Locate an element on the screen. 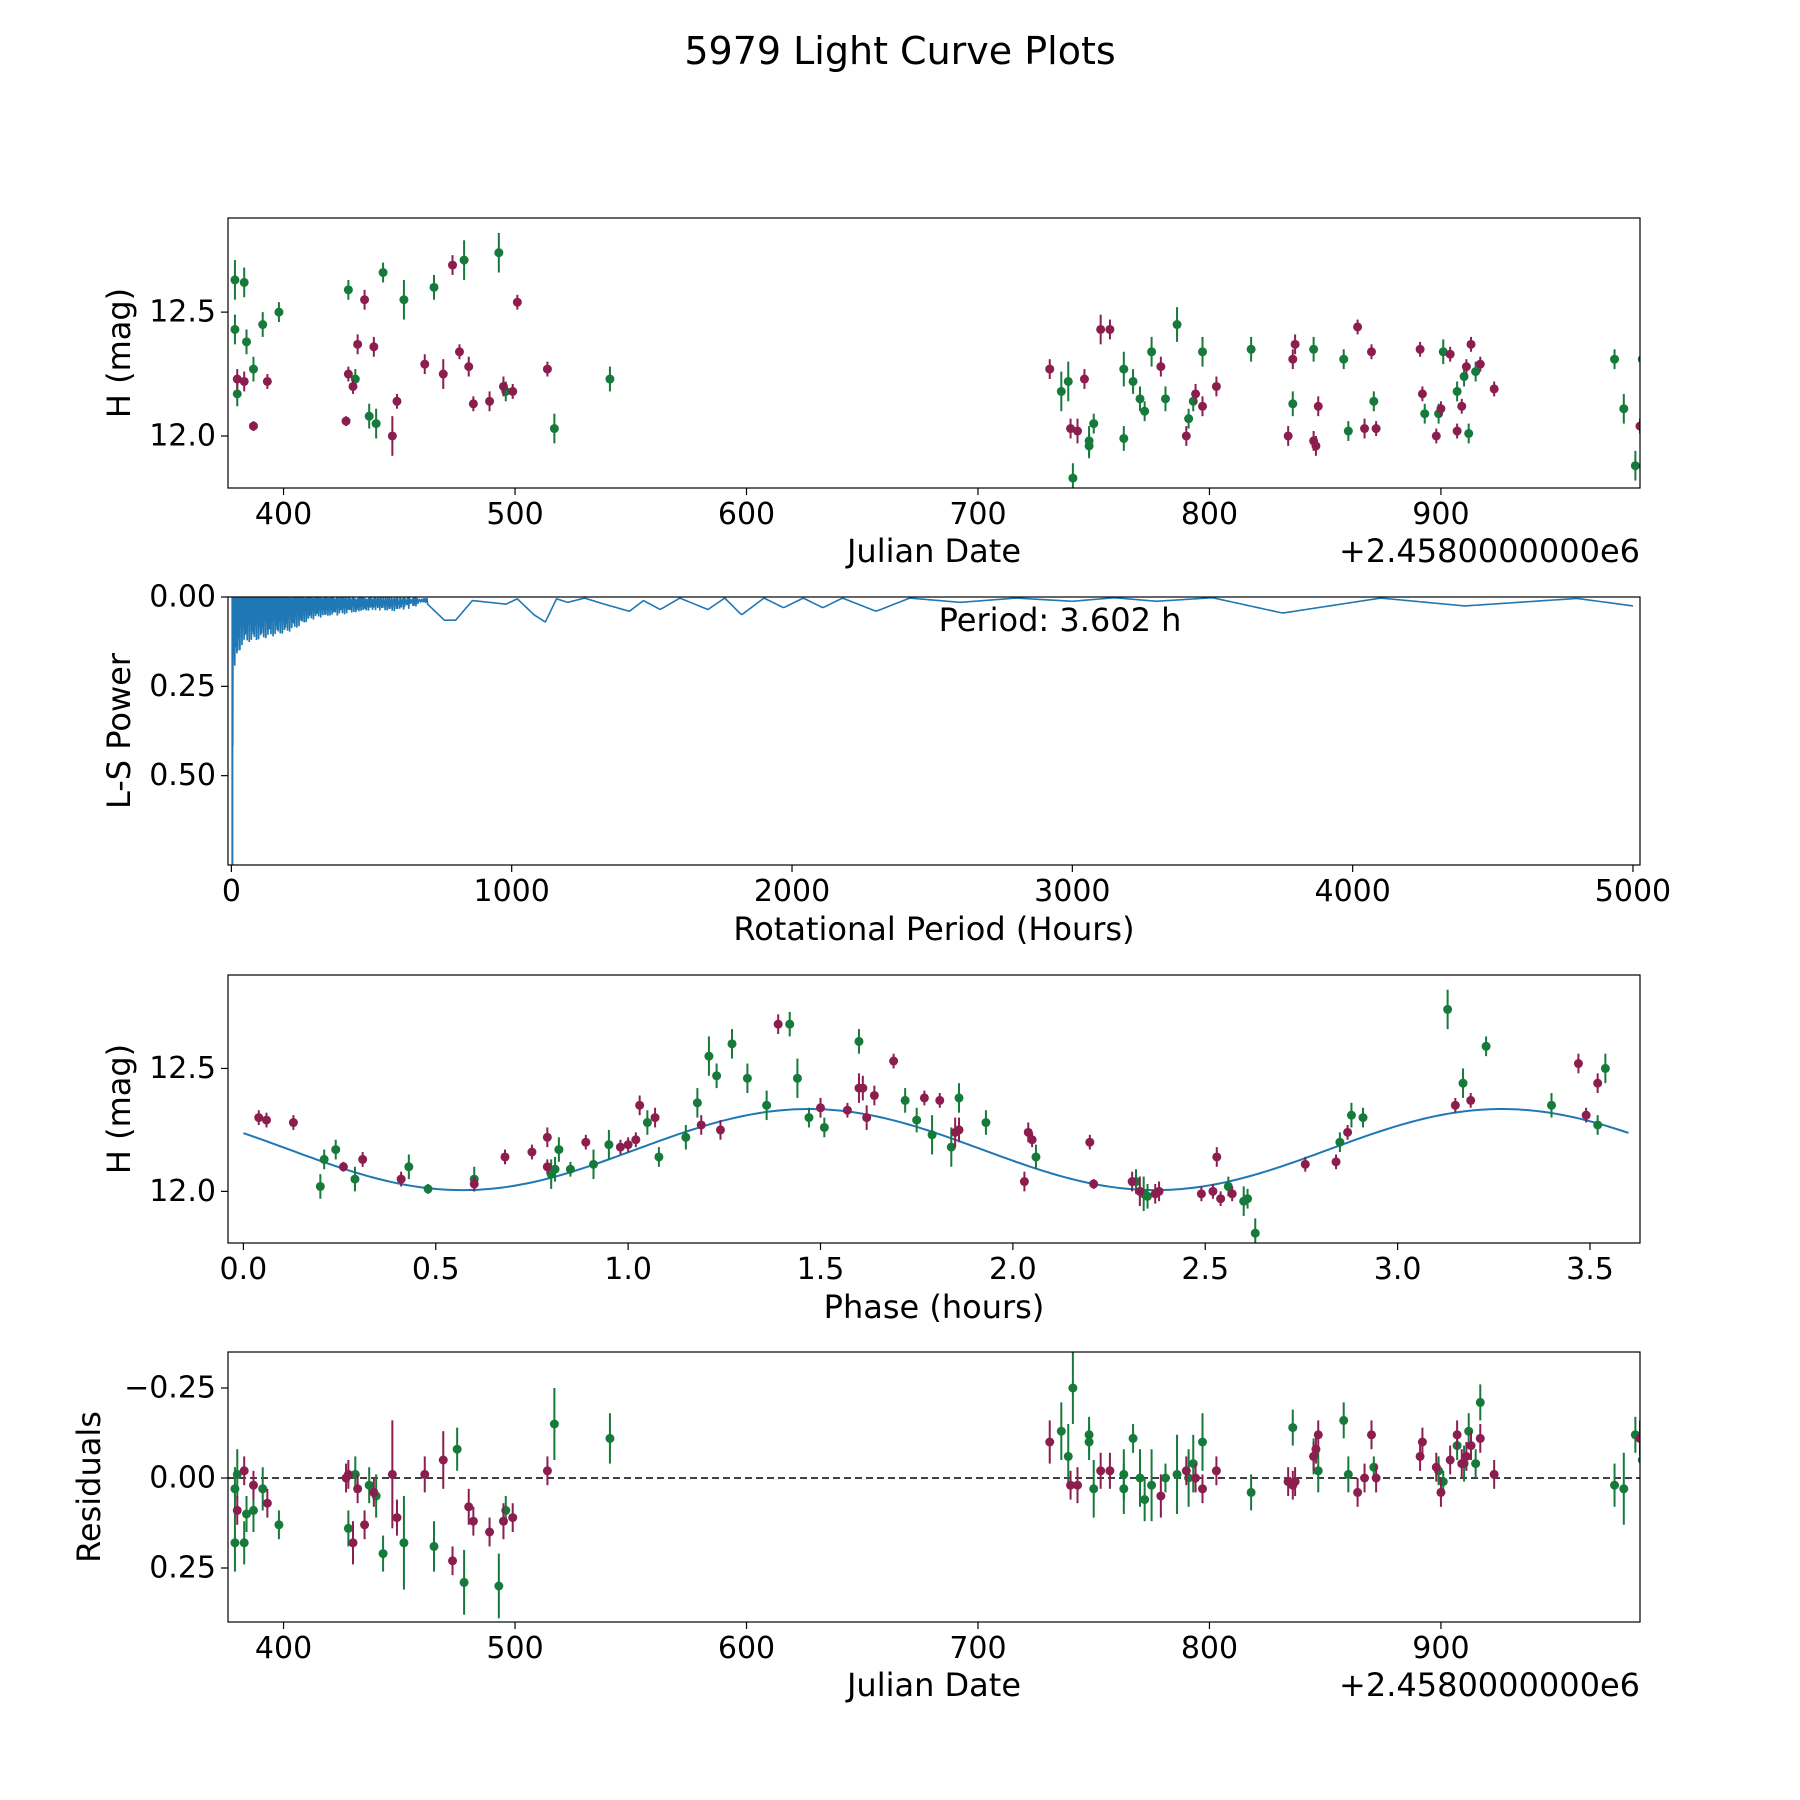 The image size is (1800, 1800). x-tick-label: 900 is located at coordinates (1440, 514).